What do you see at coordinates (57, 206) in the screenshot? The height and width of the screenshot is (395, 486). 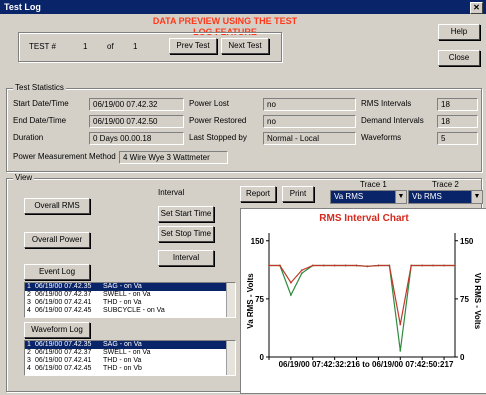 I see `overall-rms-button: Overall RMS` at bounding box center [57, 206].